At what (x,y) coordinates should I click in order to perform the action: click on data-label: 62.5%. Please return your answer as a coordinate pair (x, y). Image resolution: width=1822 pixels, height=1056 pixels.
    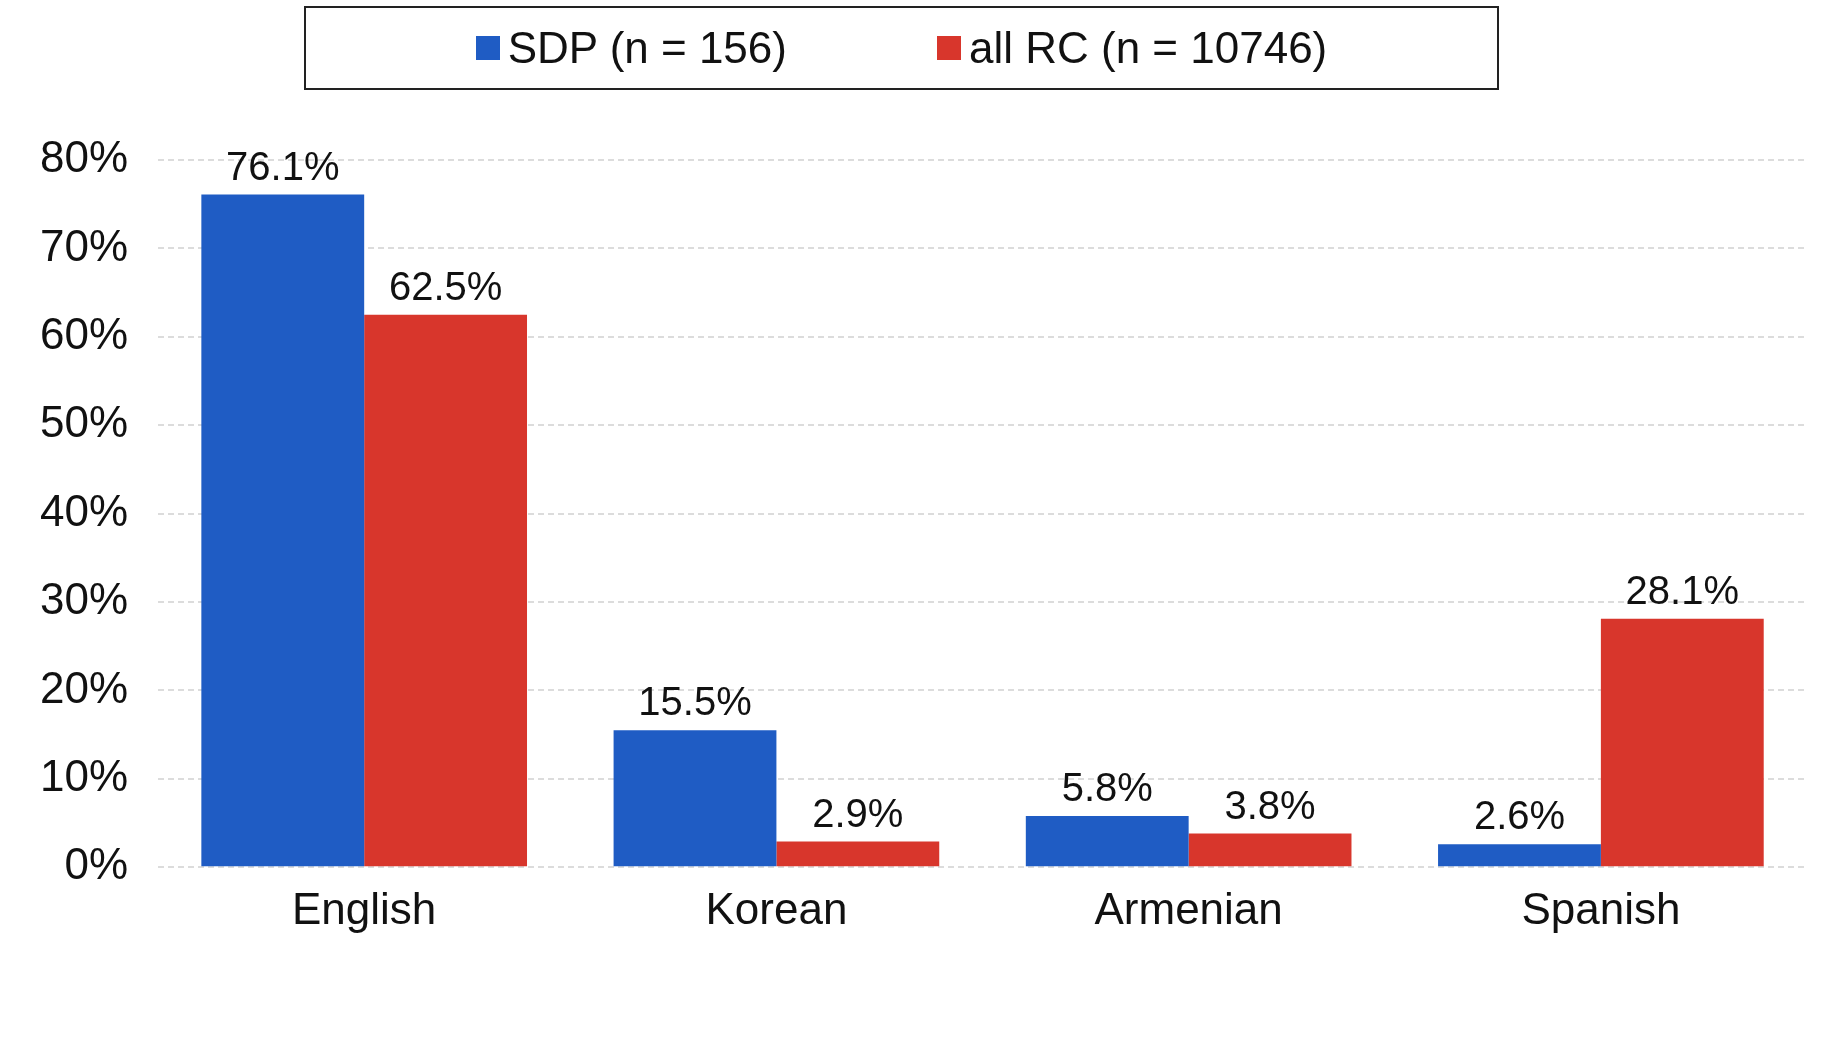
    Looking at the image, I should click on (445, 285).